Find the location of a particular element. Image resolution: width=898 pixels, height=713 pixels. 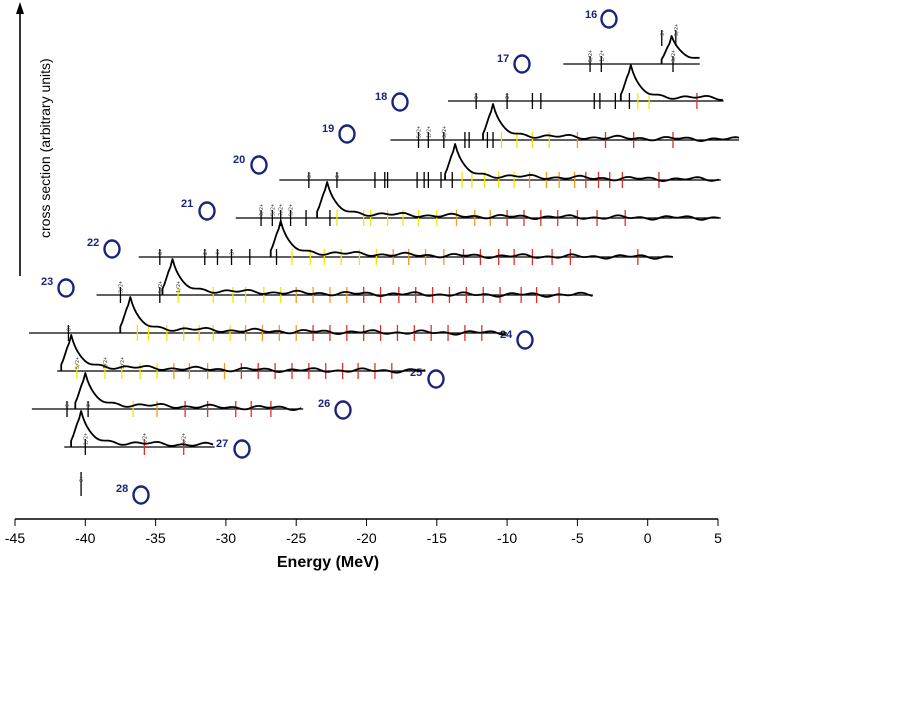

x-tick-label: -5 is located at coordinates (577, 538).